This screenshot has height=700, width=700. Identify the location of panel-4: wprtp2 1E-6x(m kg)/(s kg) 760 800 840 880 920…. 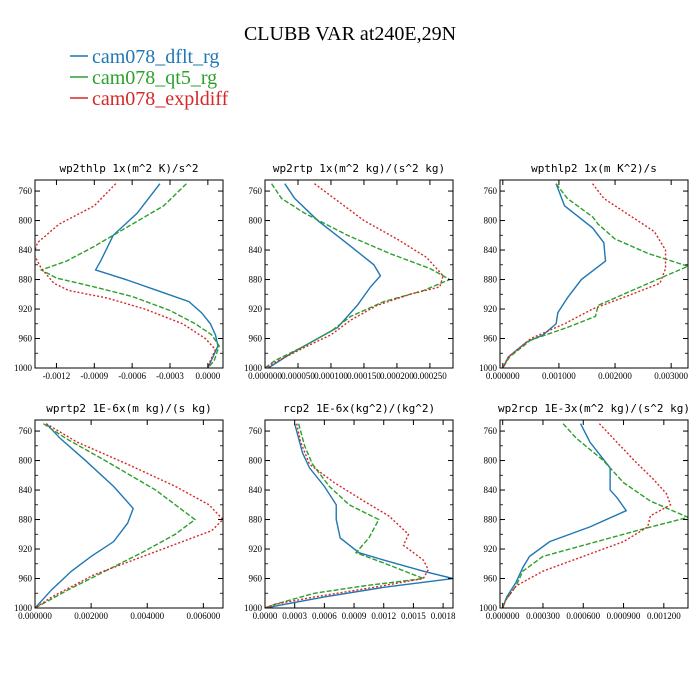
(119, 511).